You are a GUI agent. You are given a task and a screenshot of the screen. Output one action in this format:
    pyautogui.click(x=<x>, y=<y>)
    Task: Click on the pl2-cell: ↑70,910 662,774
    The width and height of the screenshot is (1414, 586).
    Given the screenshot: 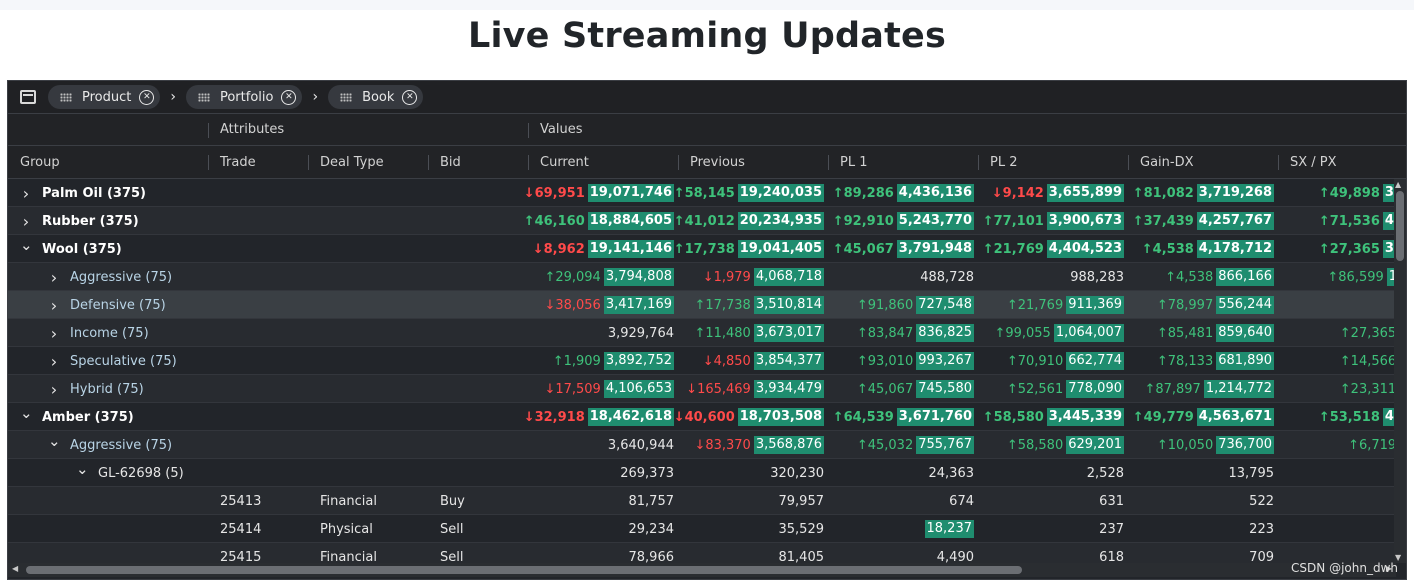 What is the action you would take?
    pyautogui.click(x=1065, y=361)
    